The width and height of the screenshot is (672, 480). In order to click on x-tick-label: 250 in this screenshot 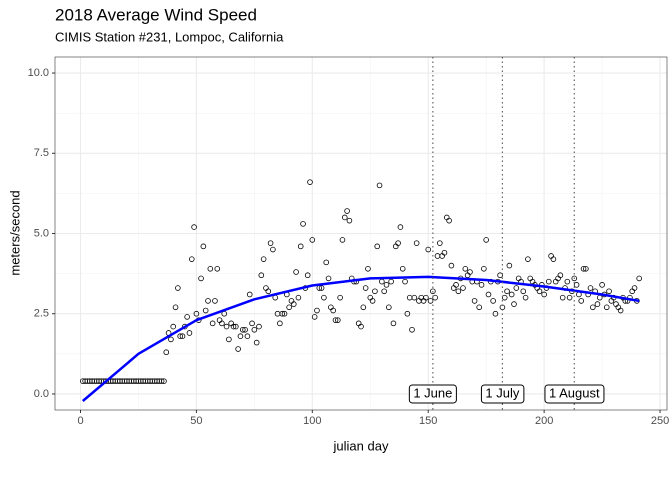, I will do `click(660, 421)`.